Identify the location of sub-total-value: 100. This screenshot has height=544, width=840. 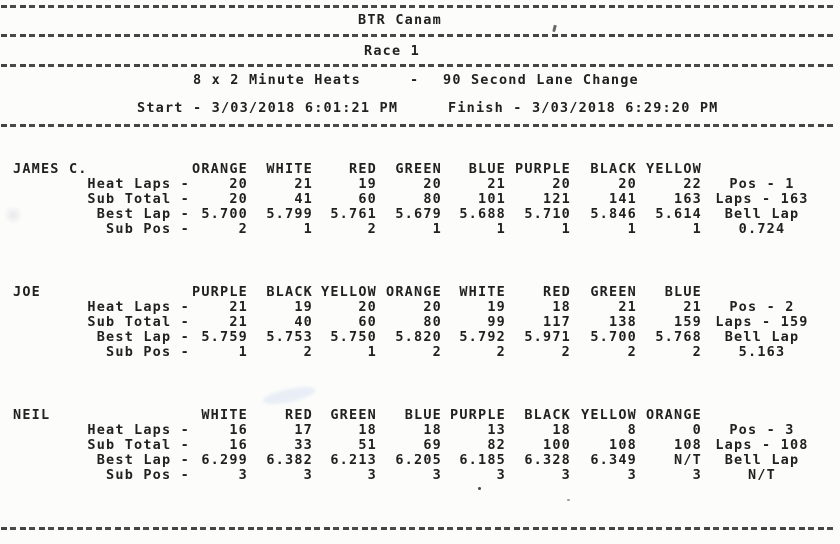
(557, 445).